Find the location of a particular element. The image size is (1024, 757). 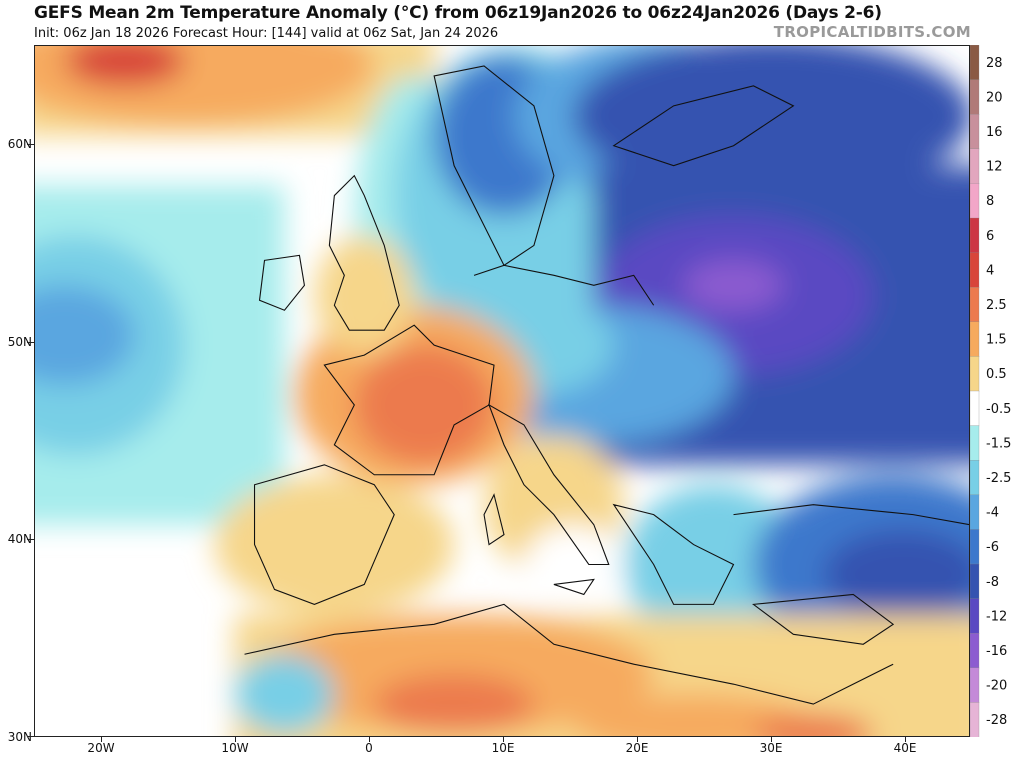

colorbar-label: 16 is located at coordinates (994, 132).